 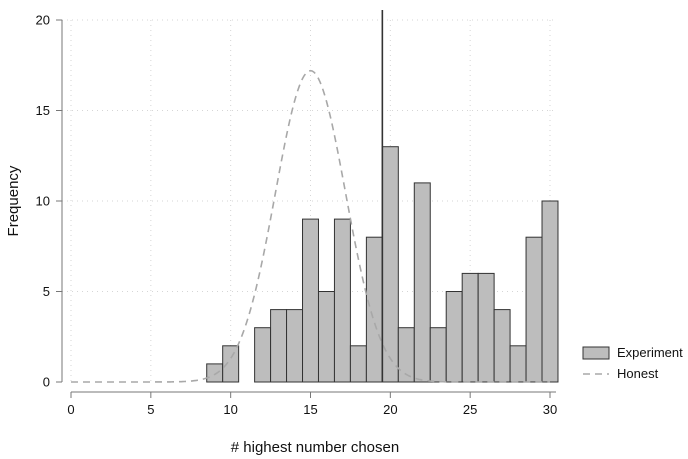 I want to click on legend-label-honest: Honest, so click(x=638, y=373).